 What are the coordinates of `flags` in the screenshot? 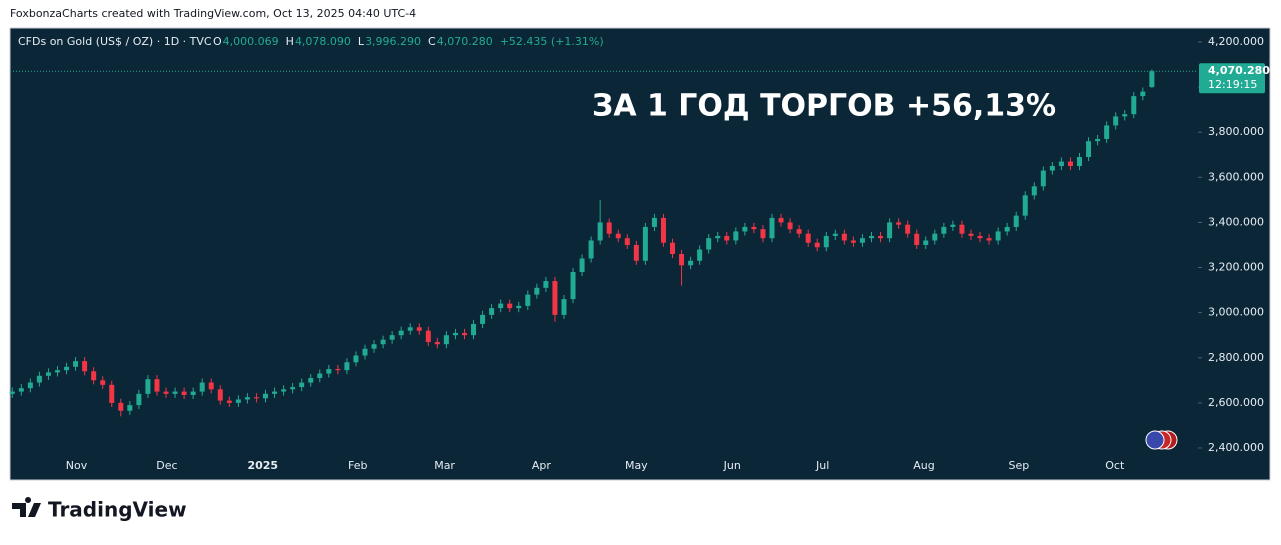 It's located at (1161, 440).